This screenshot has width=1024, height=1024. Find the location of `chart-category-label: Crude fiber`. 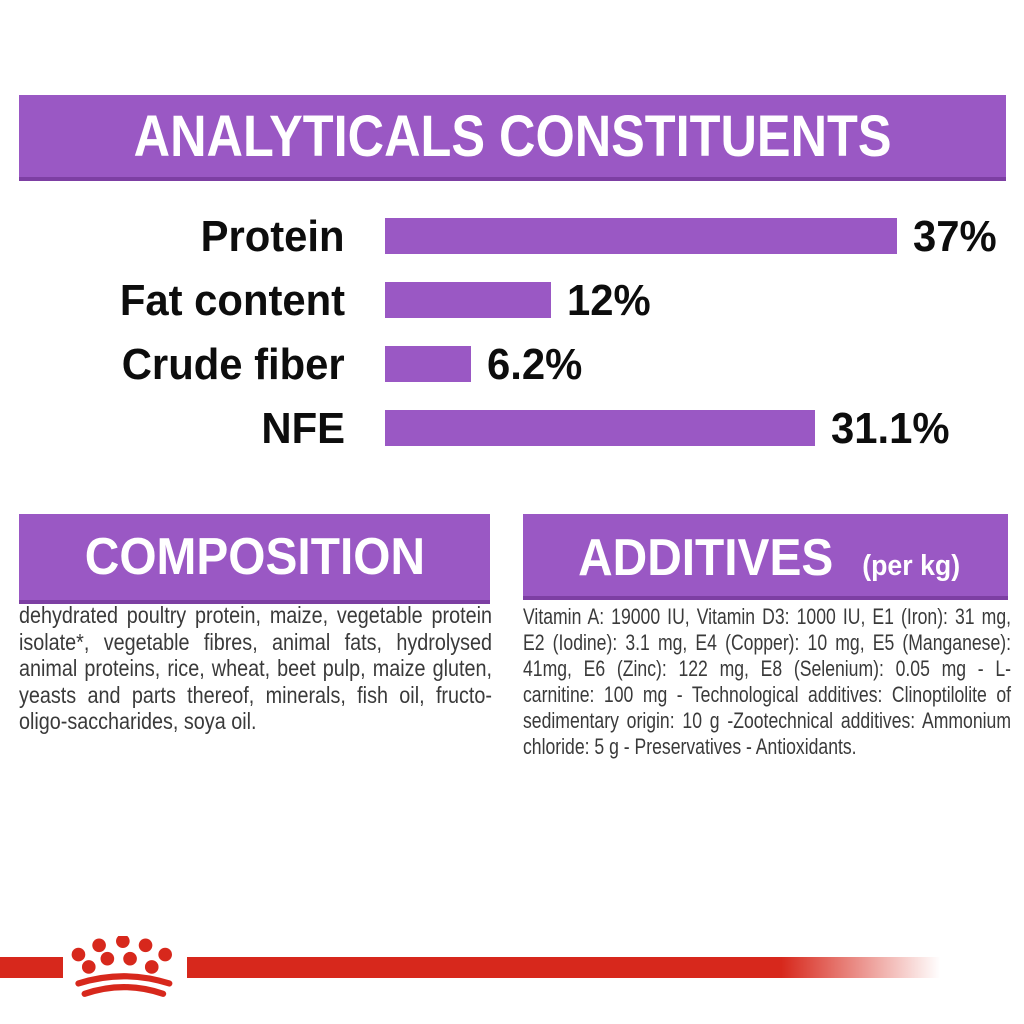

chart-category-label: Crude fiber is located at coordinates (233, 364).